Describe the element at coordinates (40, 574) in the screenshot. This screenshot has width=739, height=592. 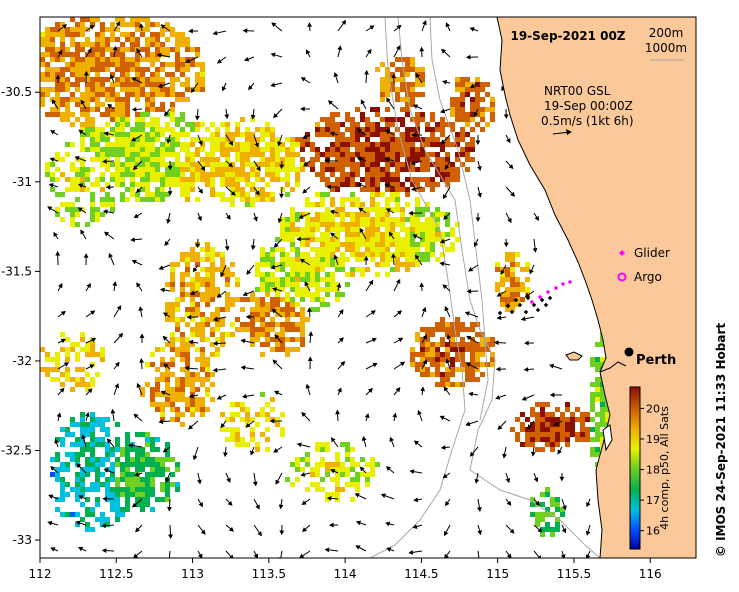
I see `x-tick-label: 112` at that location.